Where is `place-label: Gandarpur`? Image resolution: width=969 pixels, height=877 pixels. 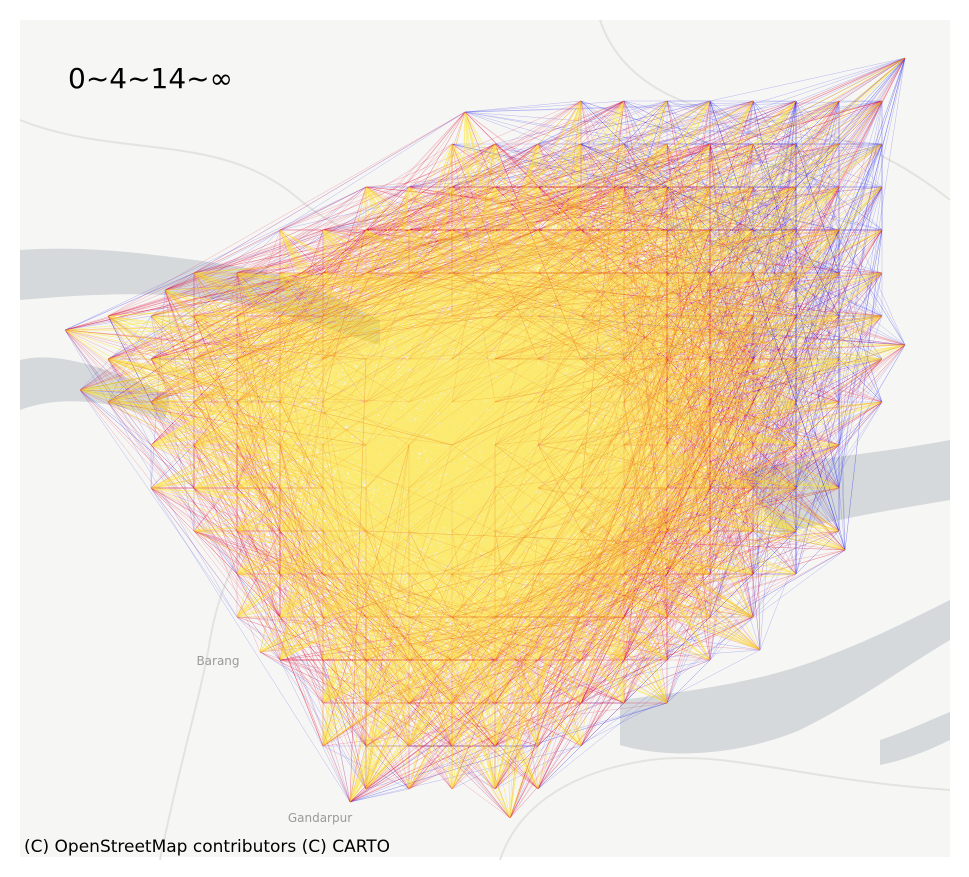
place-label: Gandarpur is located at coordinates (320, 818).